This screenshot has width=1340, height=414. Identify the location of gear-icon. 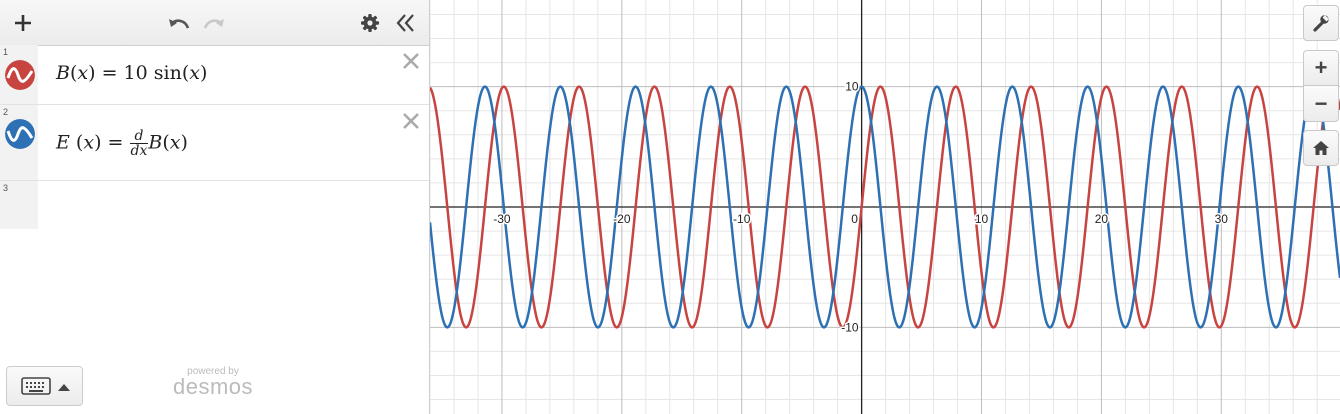
(370, 22).